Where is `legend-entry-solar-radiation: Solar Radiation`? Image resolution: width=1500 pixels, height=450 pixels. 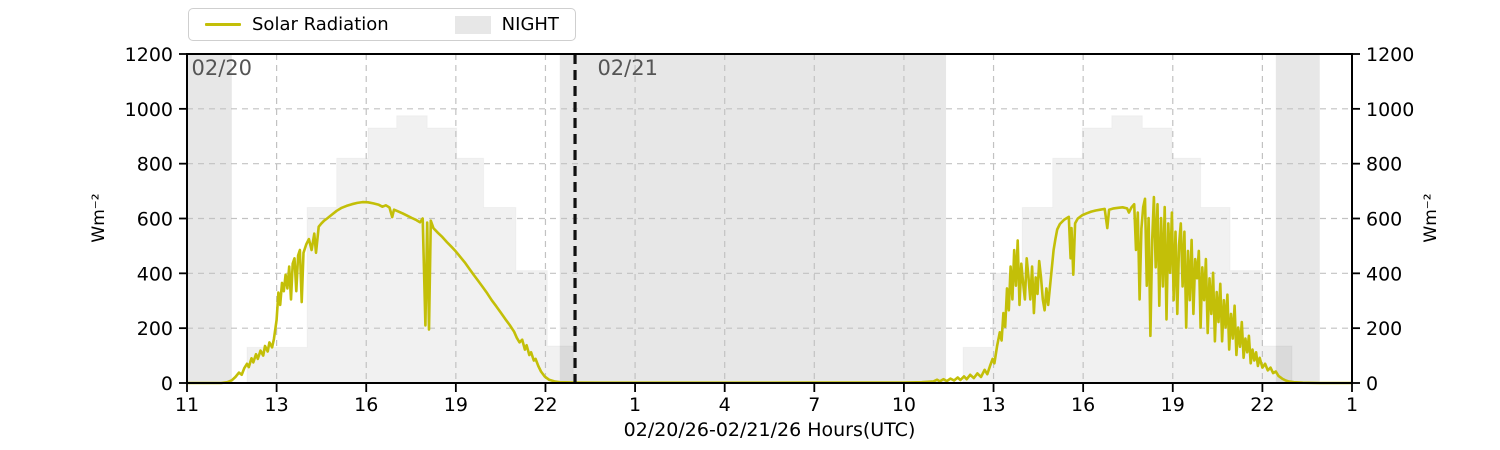
legend-entry-solar-radiation: Solar Radiation is located at coordinates (297, 24).